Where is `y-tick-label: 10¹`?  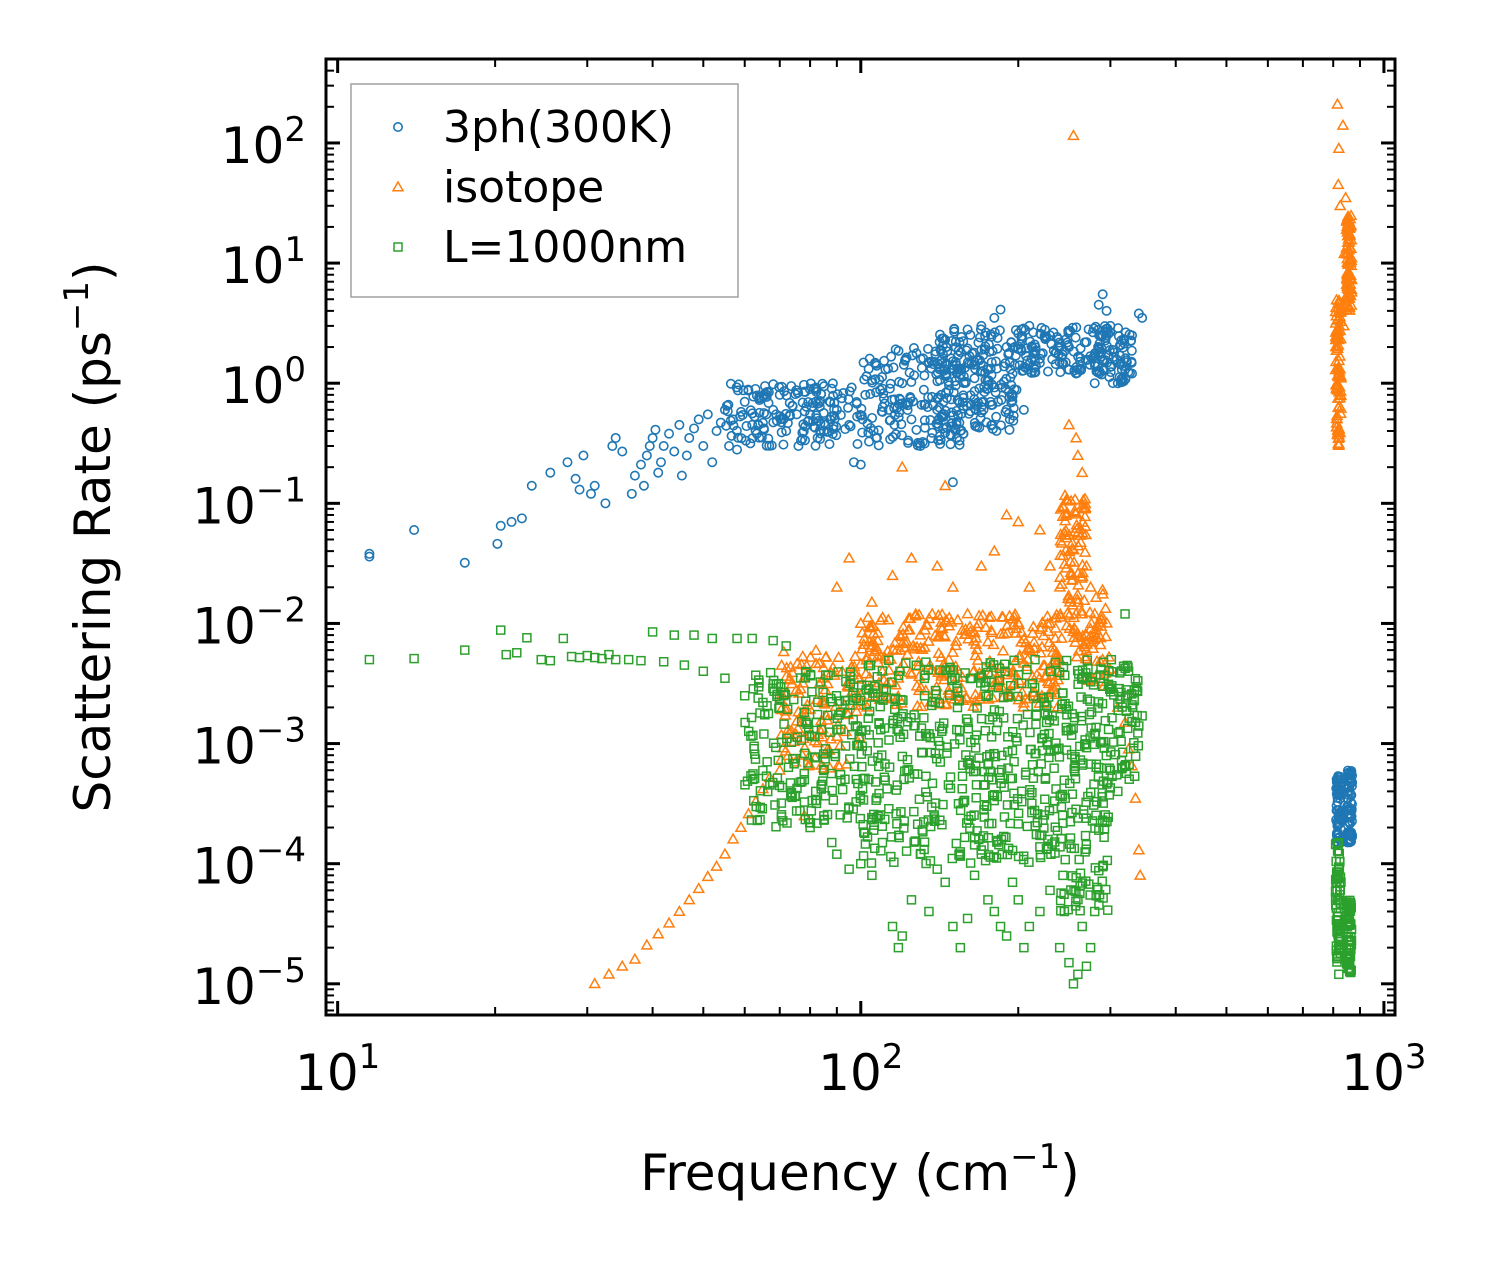
y-tick-label: 10¹ is located at coordinates (263, 262).